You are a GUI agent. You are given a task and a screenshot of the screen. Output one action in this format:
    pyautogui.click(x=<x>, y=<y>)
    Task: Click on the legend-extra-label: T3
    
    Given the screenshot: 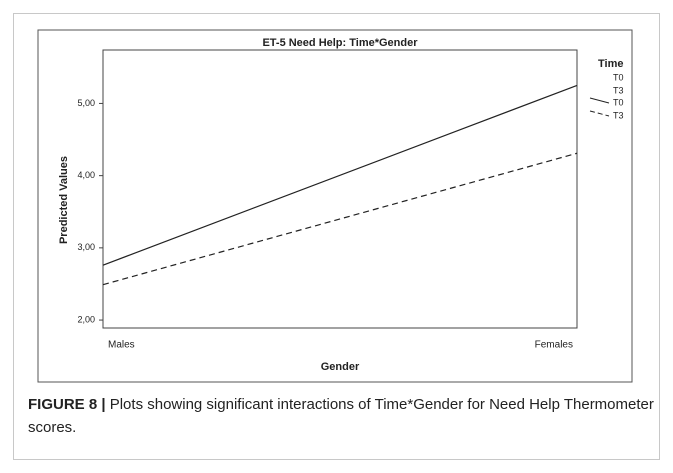 What is the action you would take?
    pyautogui.click(x=618, y=90)
    